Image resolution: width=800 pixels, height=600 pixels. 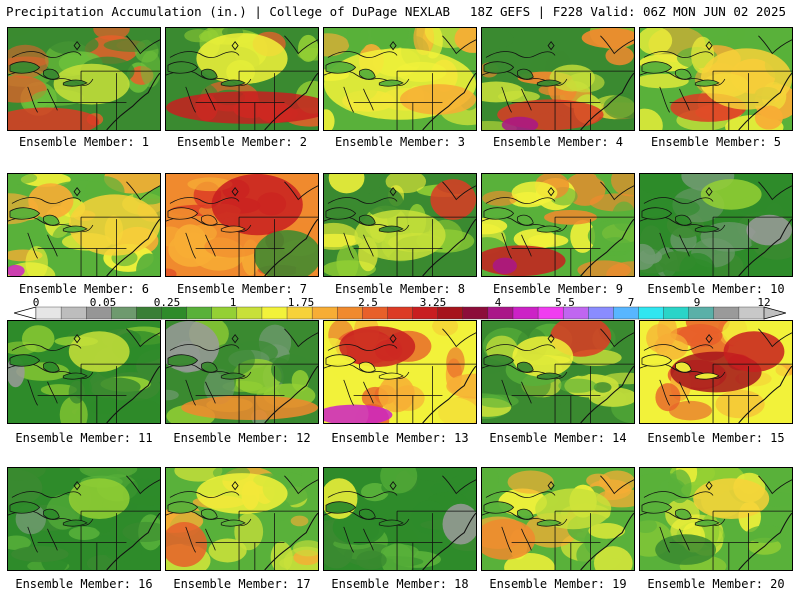 What do you see at coordinates (242, 375) in the screenshot?
I see `map-boundaries` at bounding box center [242, 375].